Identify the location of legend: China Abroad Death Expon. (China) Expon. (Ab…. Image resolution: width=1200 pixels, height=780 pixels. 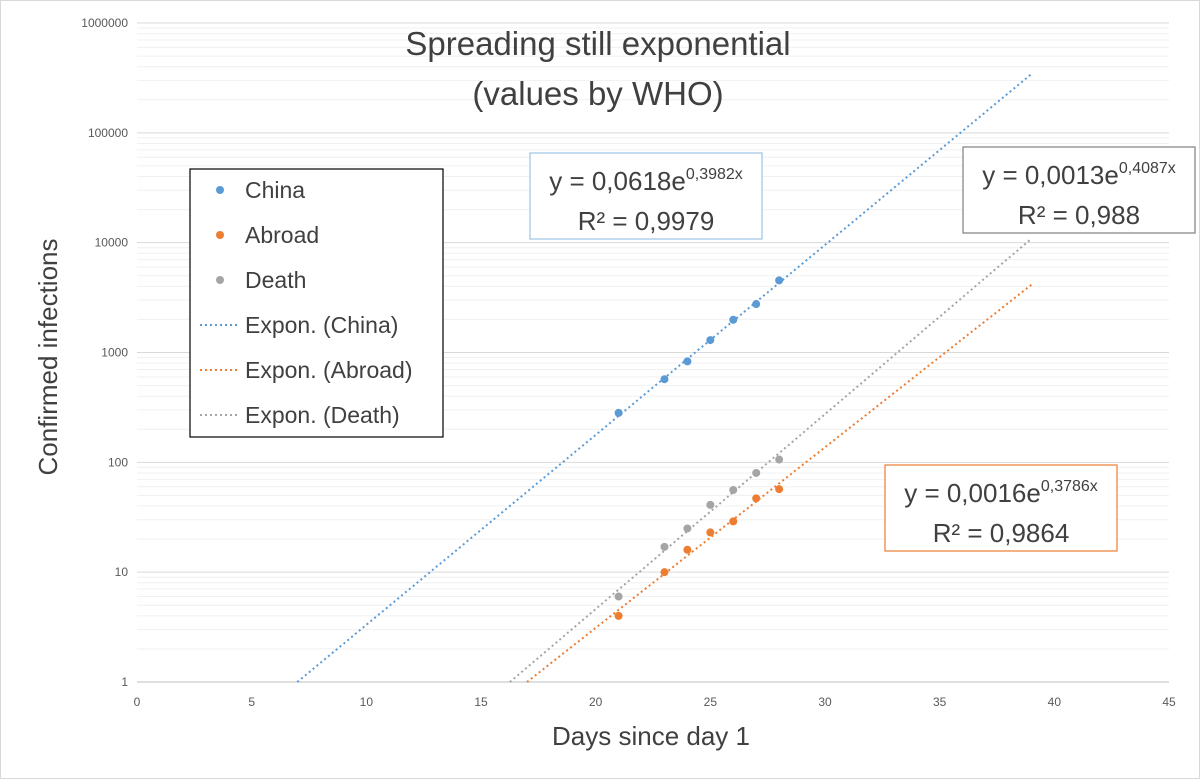
(316, 303).